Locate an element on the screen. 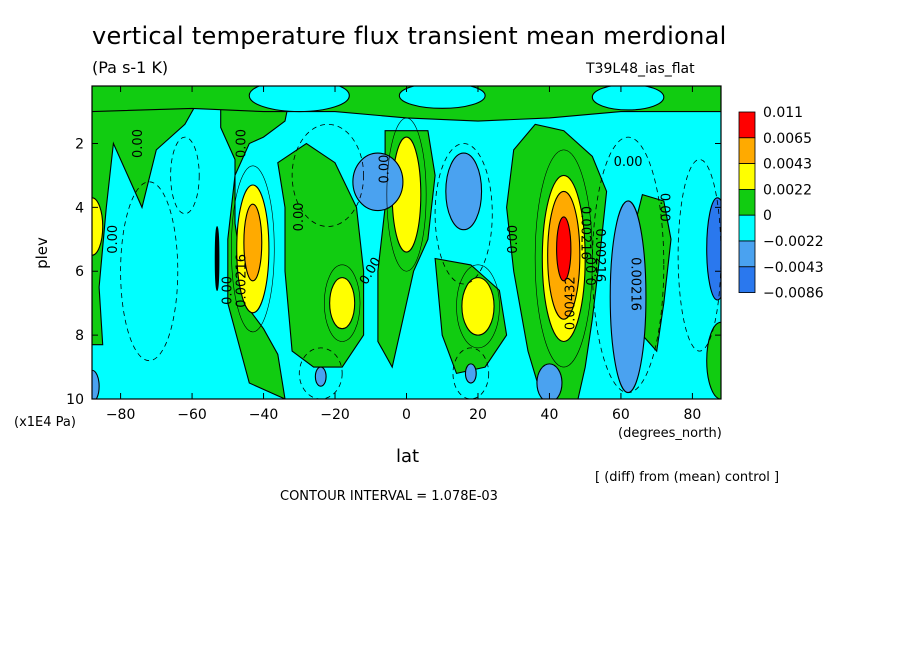 The image size is (904, 654). x-tick-label: −20 is located at coordinates (335, 415).